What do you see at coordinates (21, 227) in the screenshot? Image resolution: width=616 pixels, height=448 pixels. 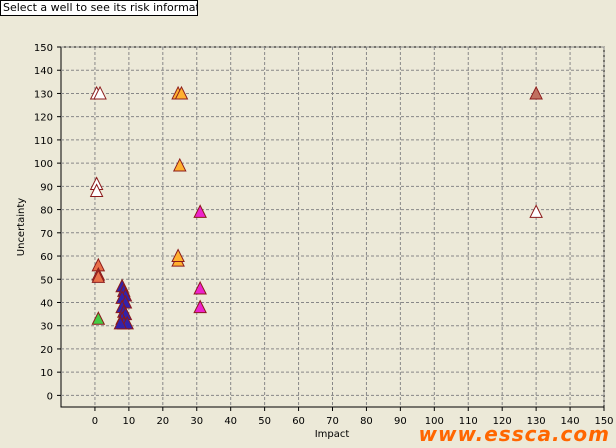 I see `y-axis-label: Uncertainty` at bounding box center [21, 227].